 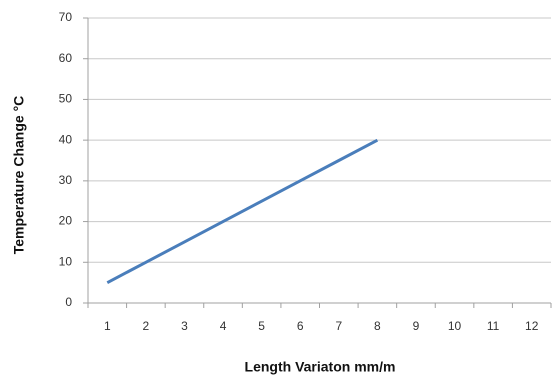 I want to click on y-tick-label: 70, so click(x=66, y=17).